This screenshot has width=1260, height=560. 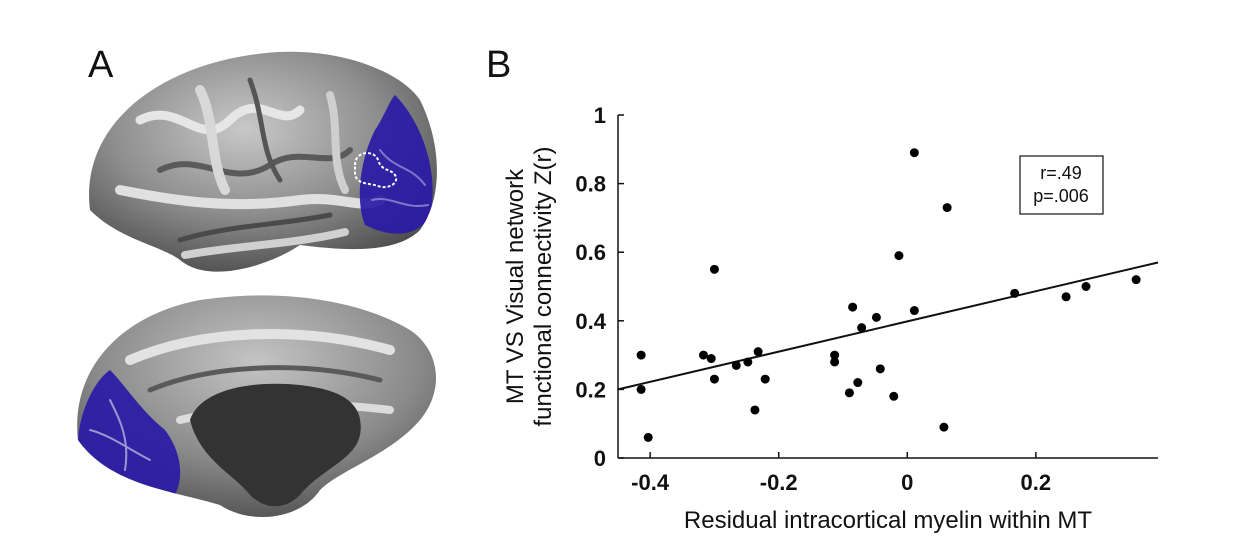 I want to click on medial-wall, so click(x=275, y=445).